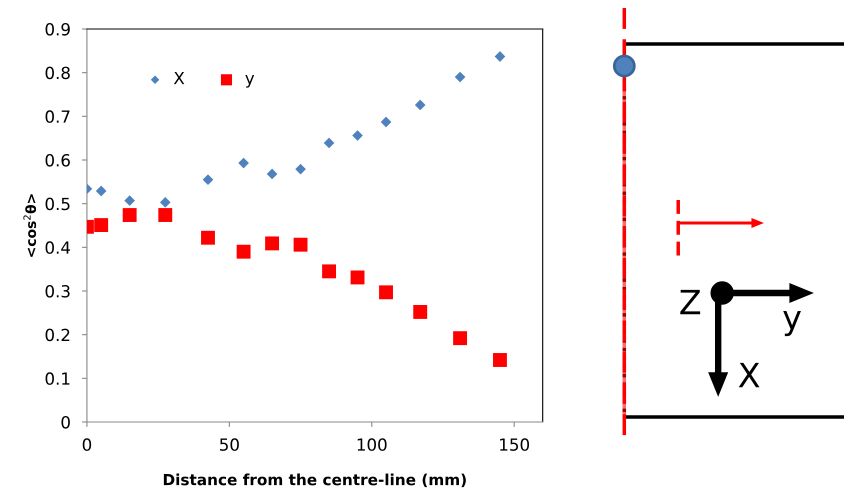  I want to click on y-tick-label: 0.6, so click(58, 160).